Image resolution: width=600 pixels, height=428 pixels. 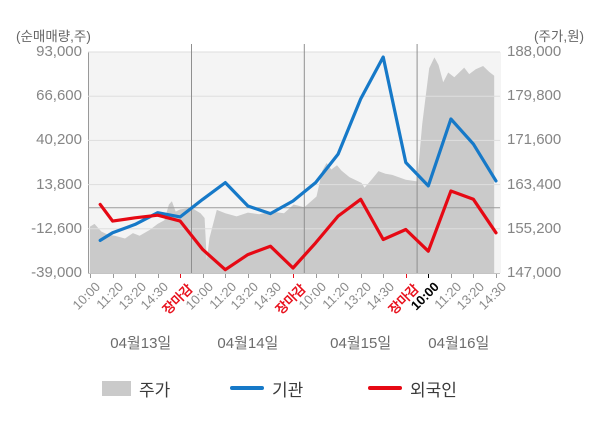 What do you see at coordinates (534, 228) in the screenshot?
I see `right-tick-label: 155,200` at bounding box center [534, 228].